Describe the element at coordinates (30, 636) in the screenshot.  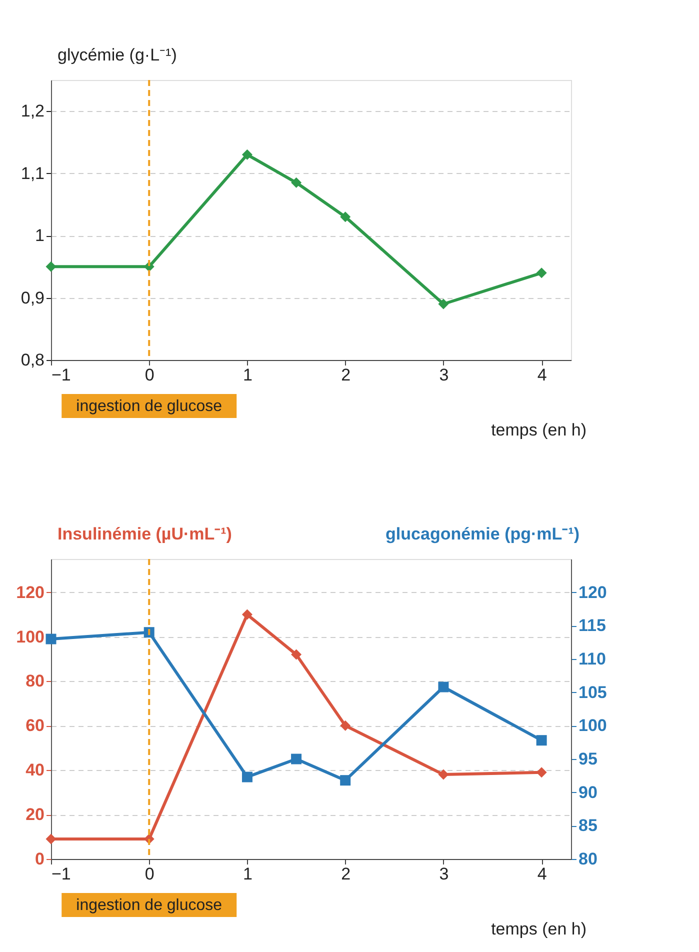
I see `y-tick-label: 100` at that location.